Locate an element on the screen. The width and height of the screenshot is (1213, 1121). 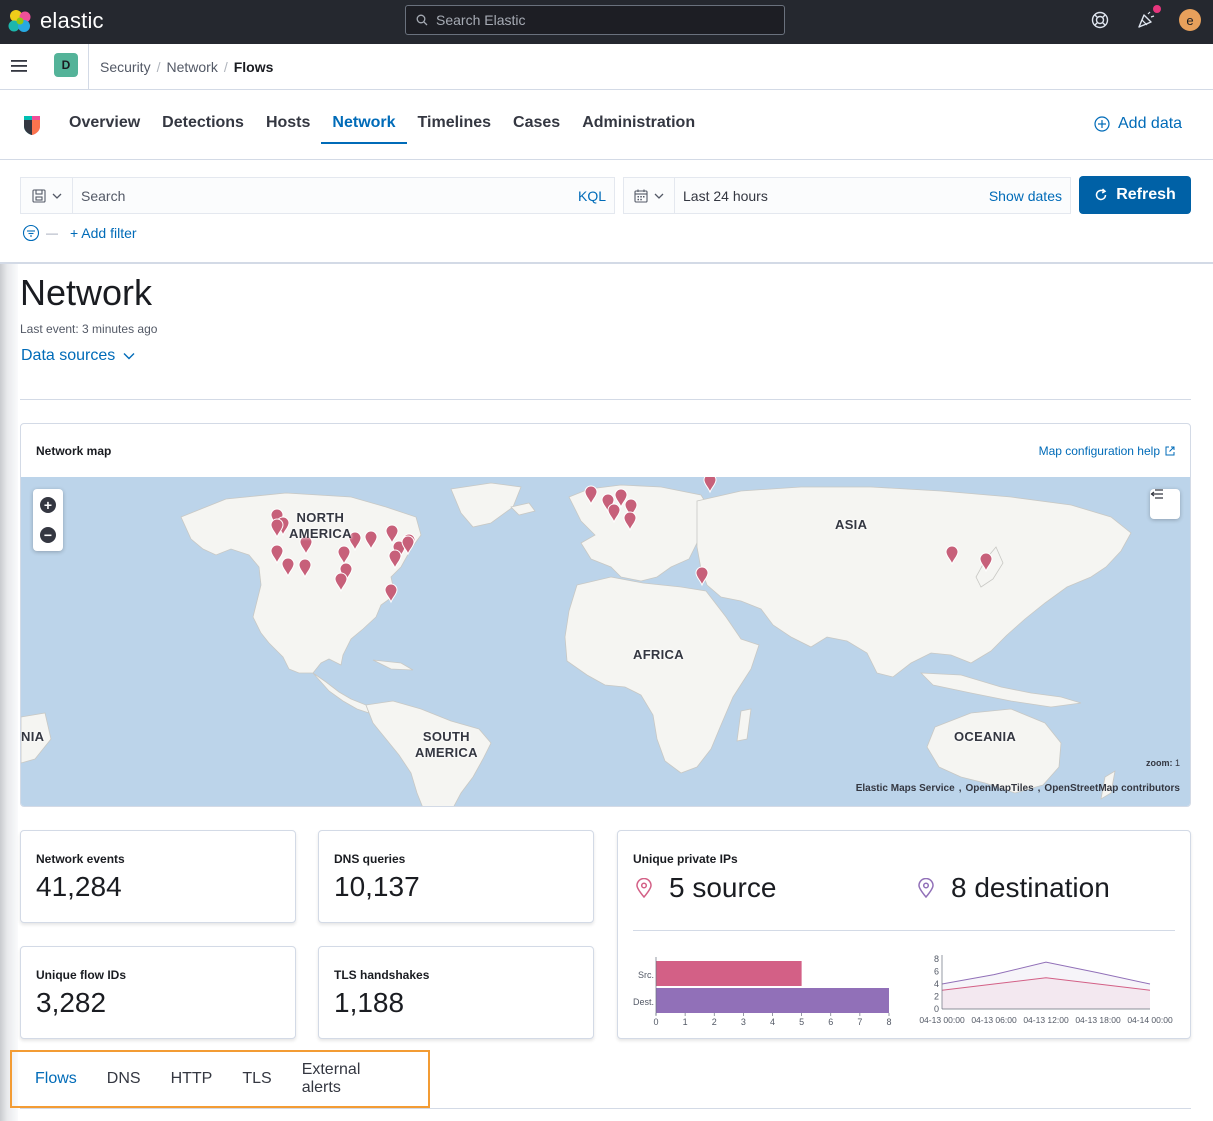
saved-query-button is located at coordinates (46, 195).